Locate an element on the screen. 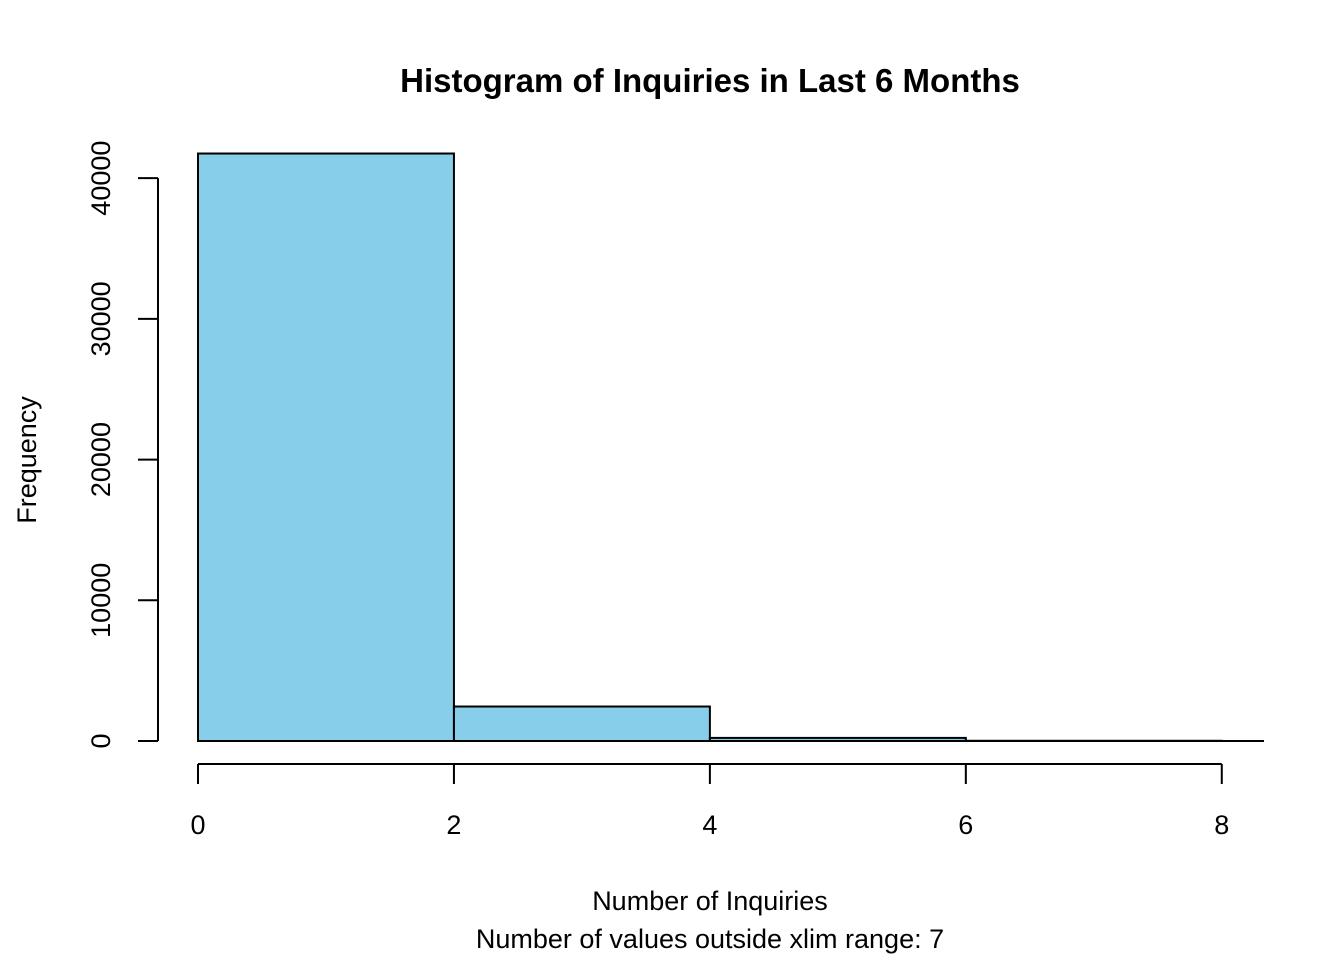 This screenshot has height=960, width=1344. y-tick-label: 20000 is located at coordinates (101, 459).